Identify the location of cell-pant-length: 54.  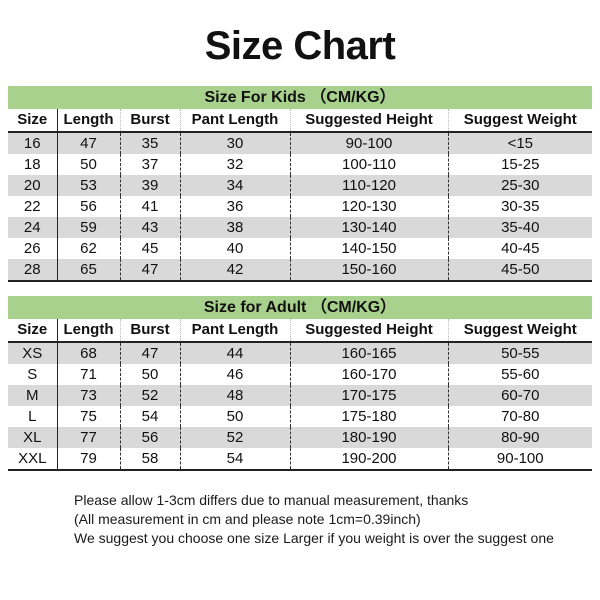
(235, 459).